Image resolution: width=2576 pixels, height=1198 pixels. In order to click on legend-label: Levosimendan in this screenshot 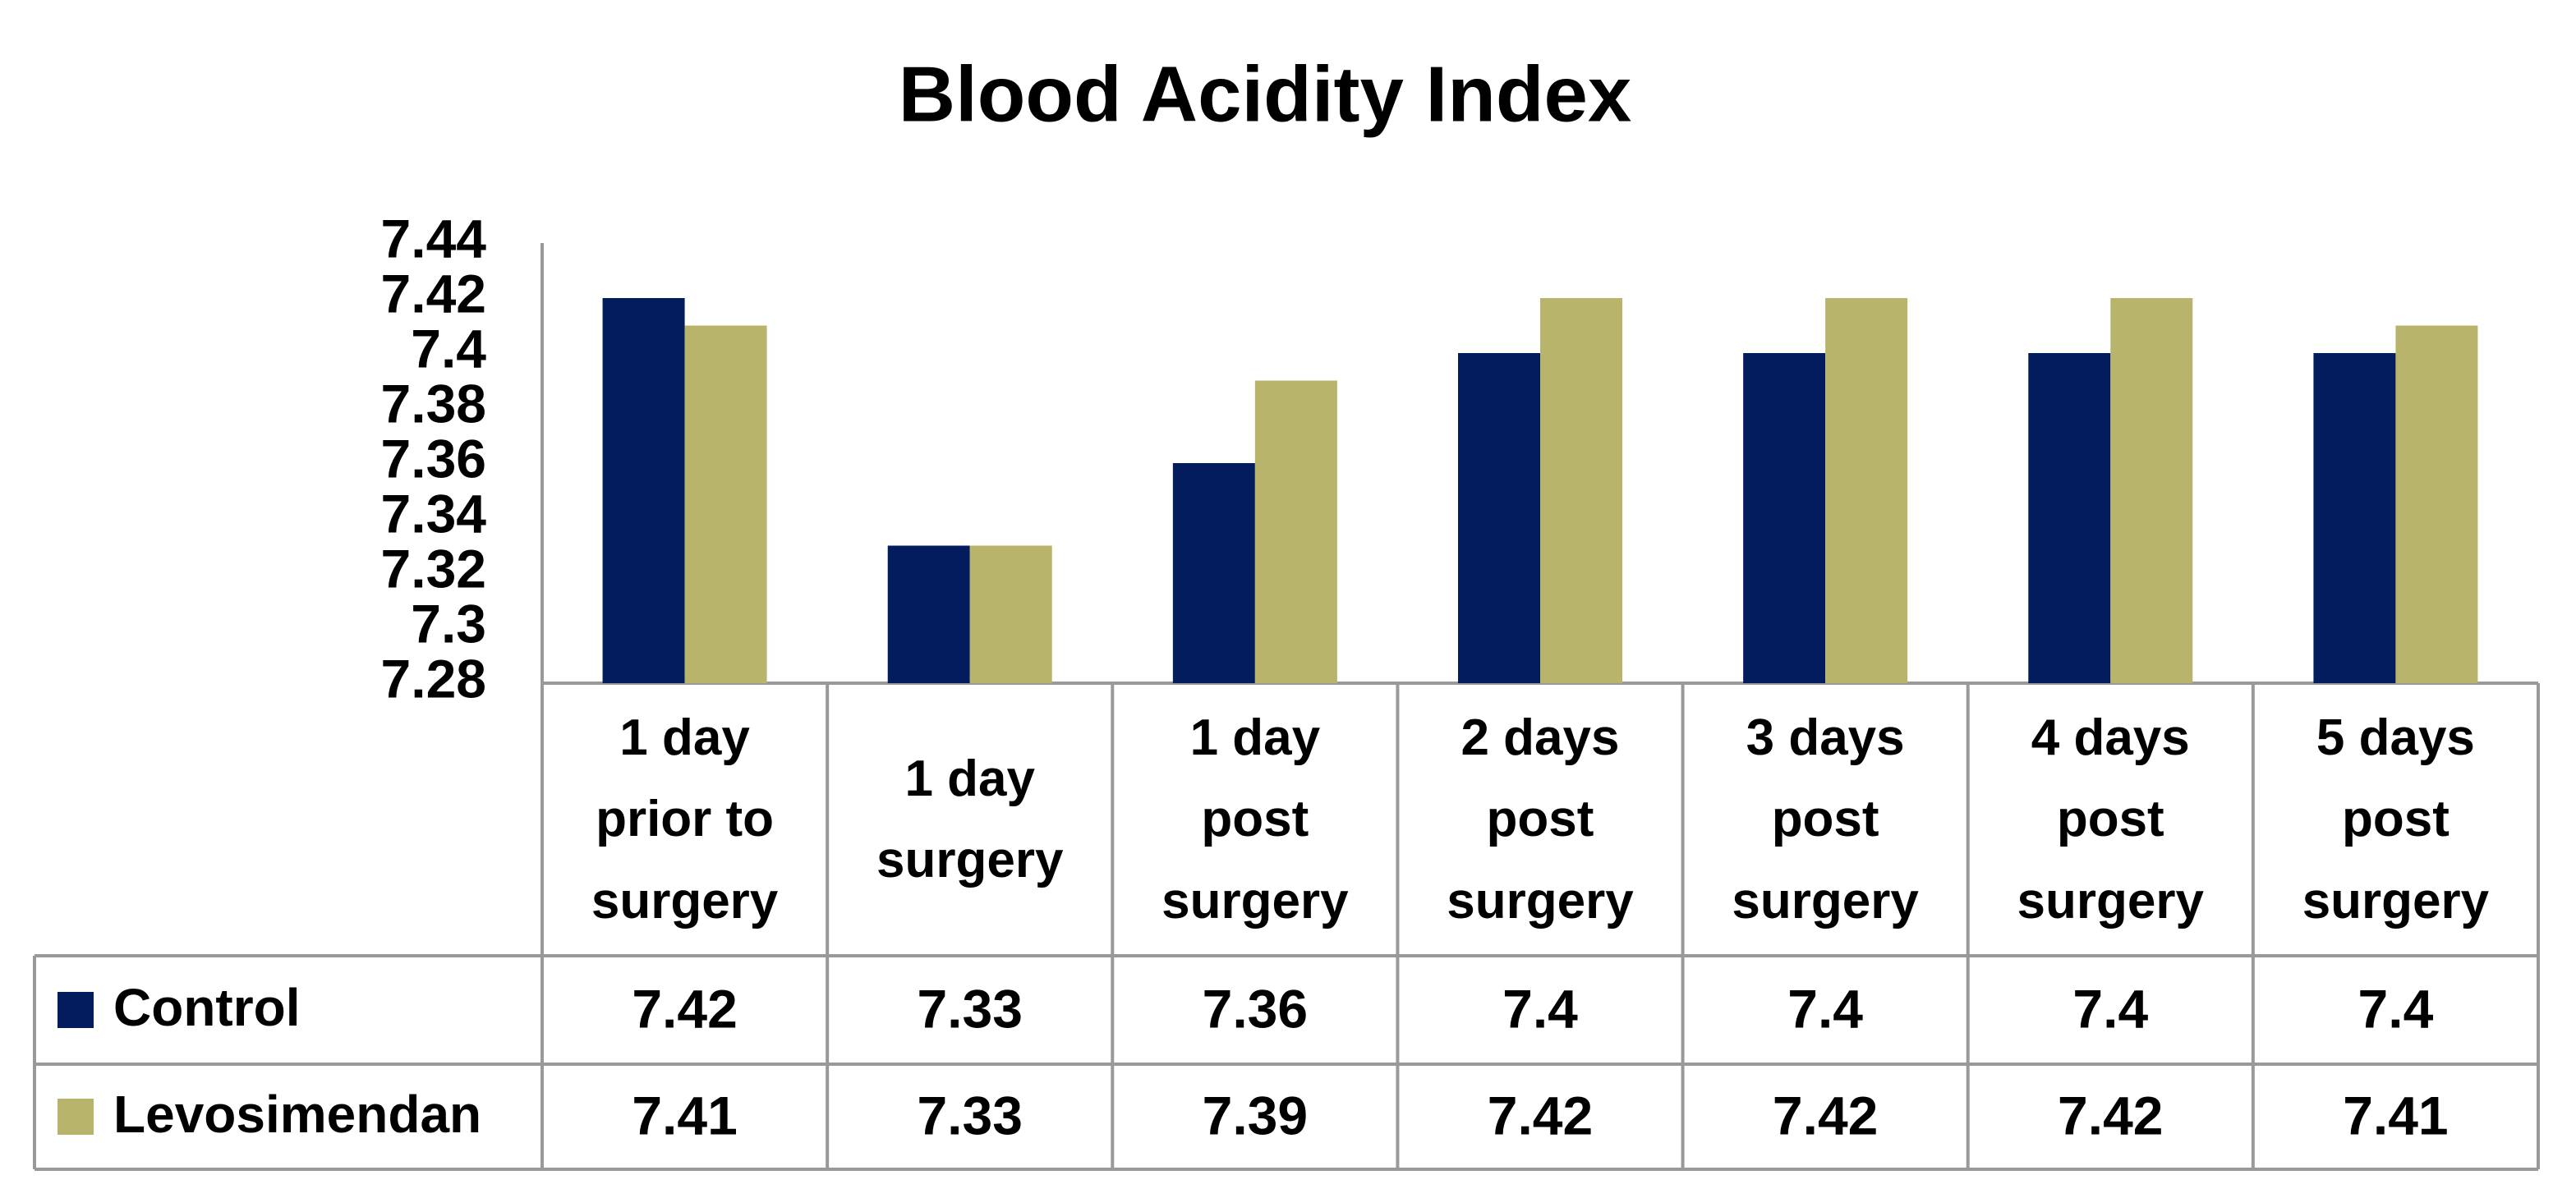, I will do `click(297, 1114)`.